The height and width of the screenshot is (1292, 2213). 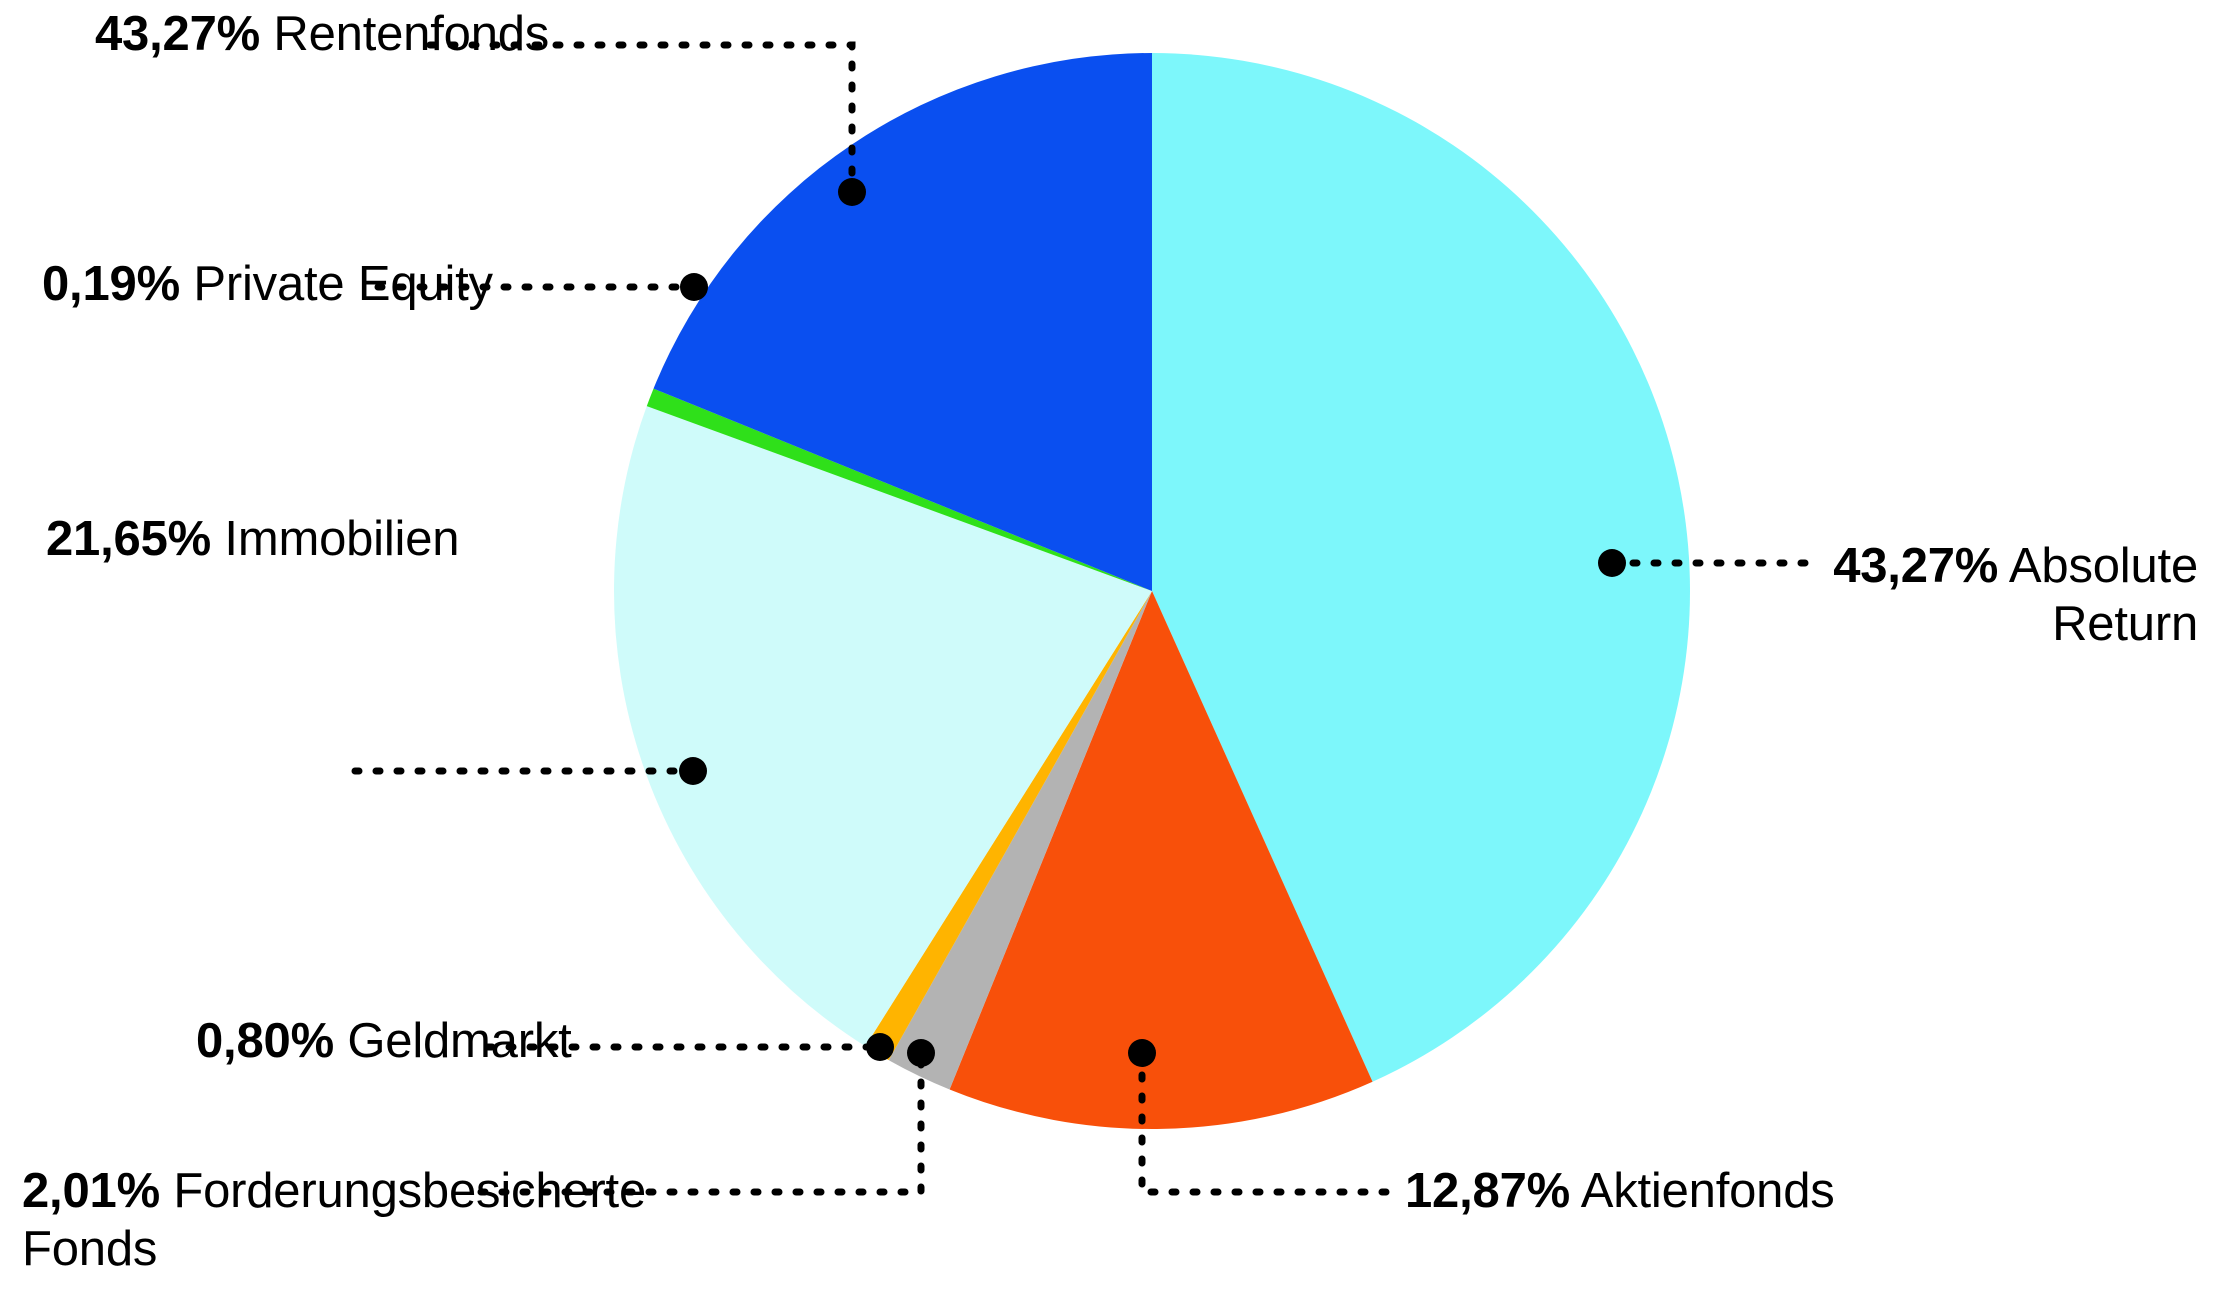 What do you see at coordinates (1264, 1126) in the screenshot?
I see `leader-line-aktienfonds` at bounding box center [1264, 1126].